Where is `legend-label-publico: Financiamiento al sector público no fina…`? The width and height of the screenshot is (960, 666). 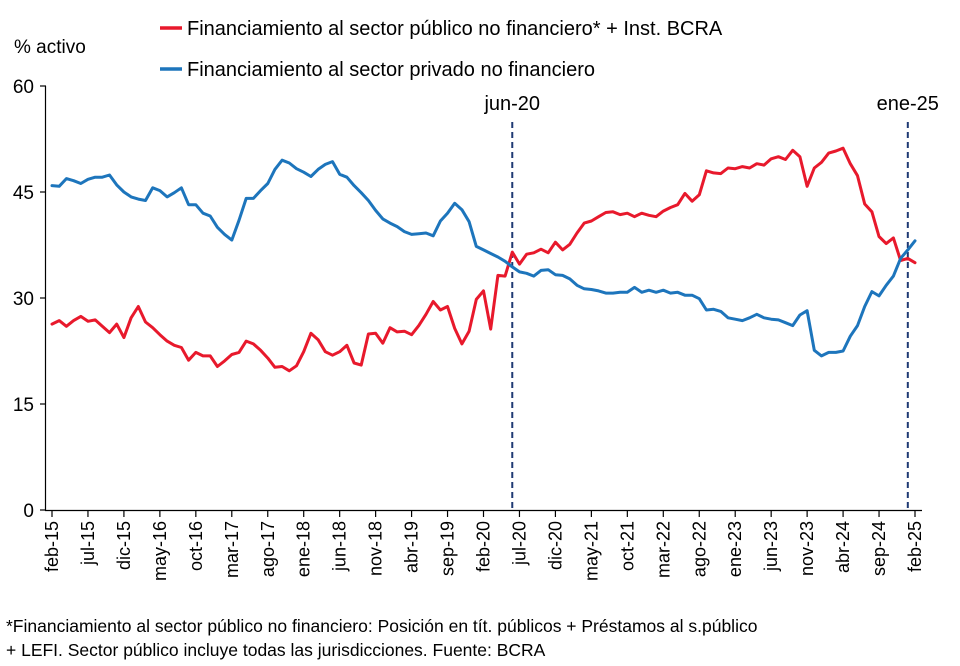
legend-label-publico: Financiamiento al sector público no fina… is located at coordinates (455, 29).